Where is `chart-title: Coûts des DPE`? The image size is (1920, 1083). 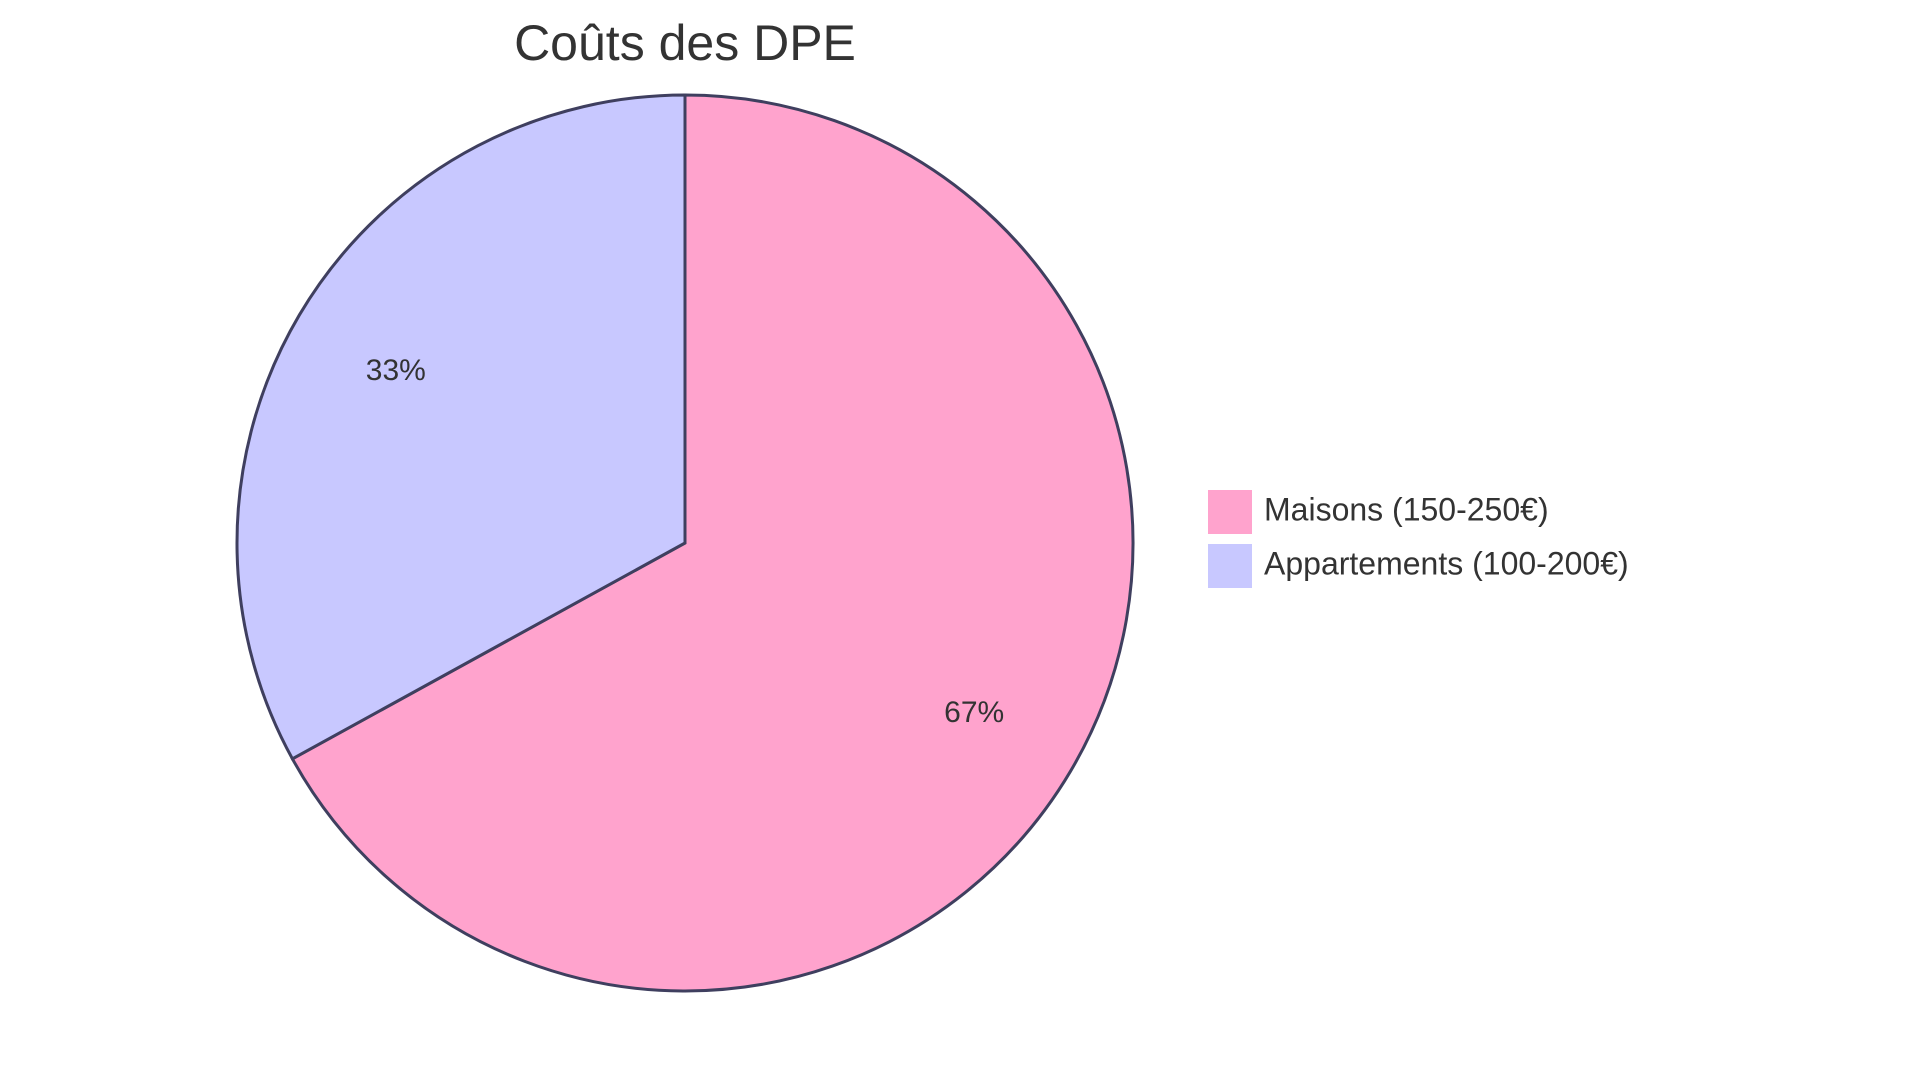 chart-title: Coûts des DPE is located at coordinates (685, 43).